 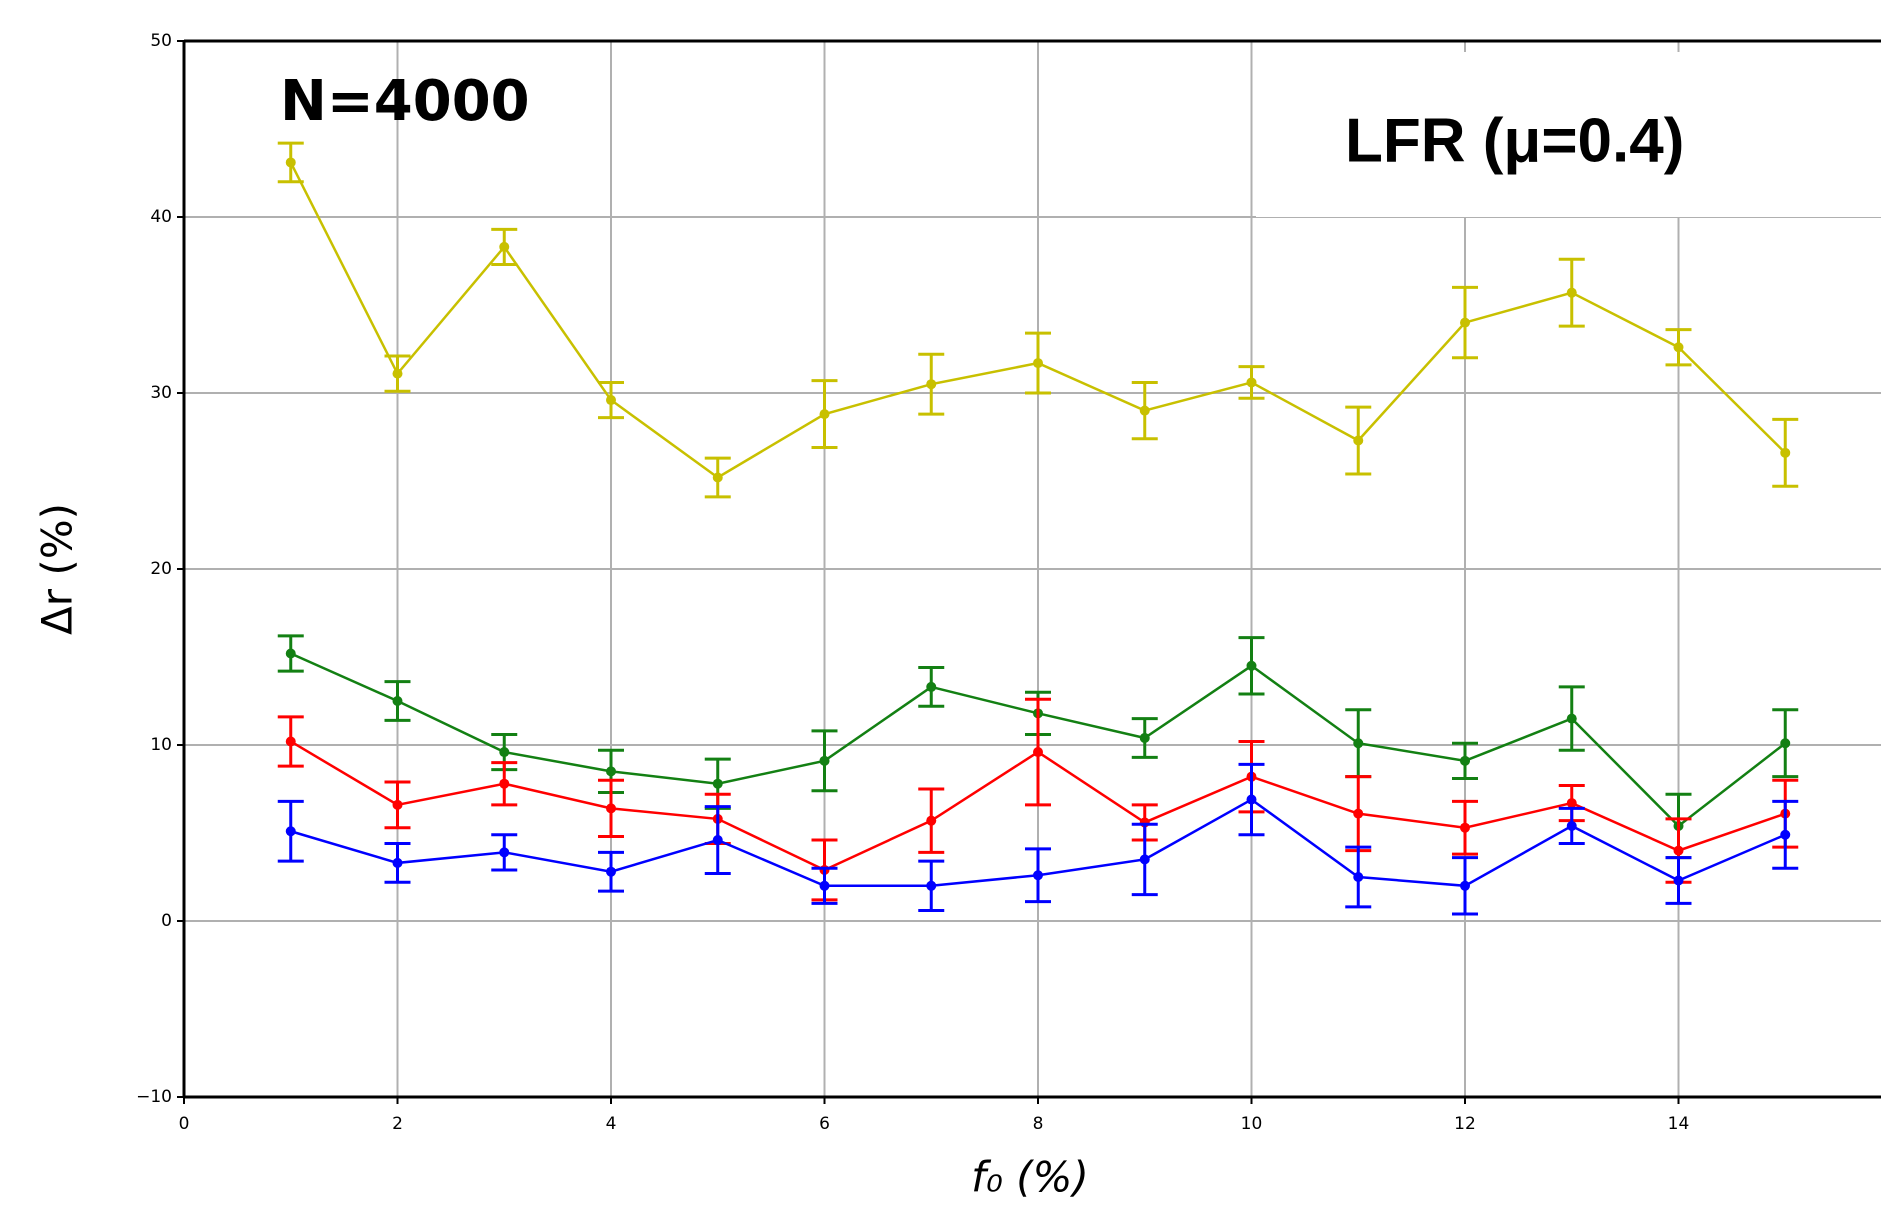 I want to click on x-tick-label: 14, so click(x=1679, y=1124).